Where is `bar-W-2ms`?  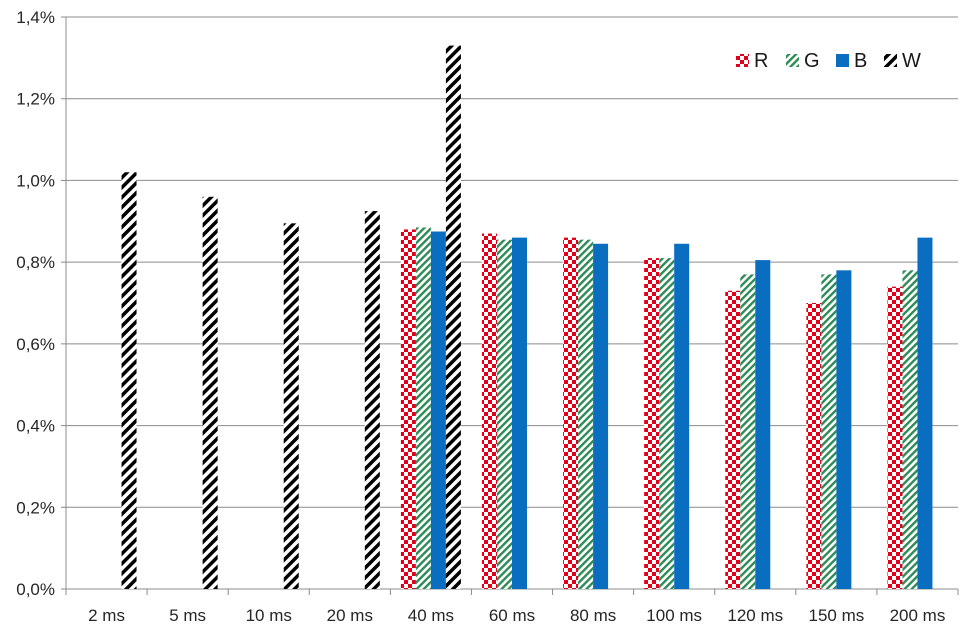 bar-W-2ms is located at coordinates (129, 380).